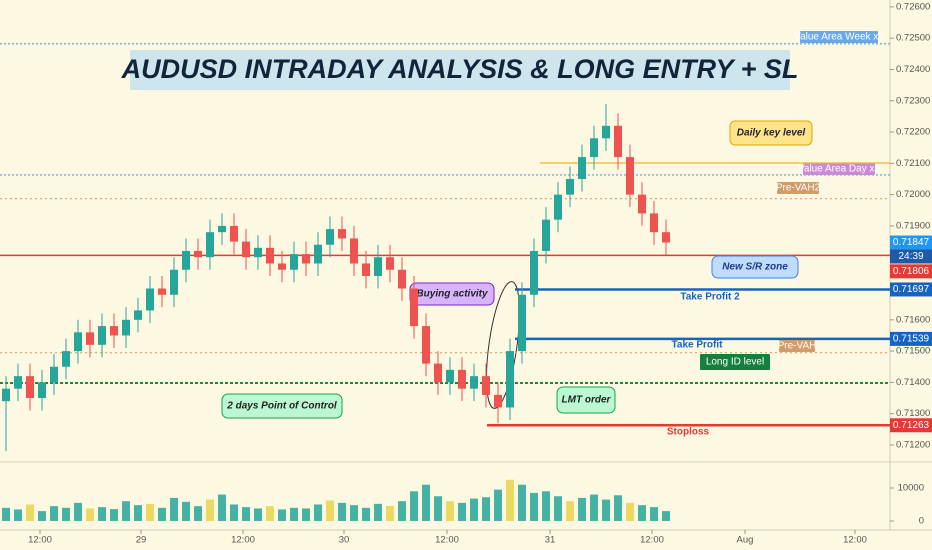 Image resolution: width=932 pixels, height=550 pixels. What do you see at coordinates (911, 256) in the screenshot?
I see `countdown-box` at bounding box center [911, 256].